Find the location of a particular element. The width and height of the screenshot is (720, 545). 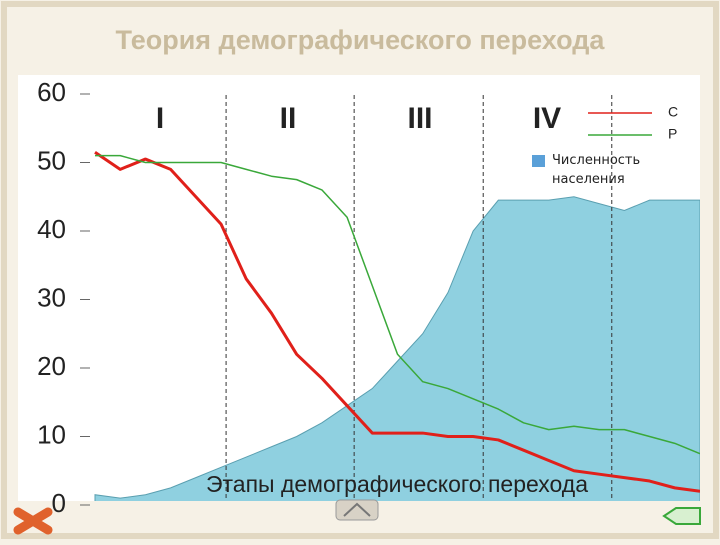

nav-back is located at coordinates (681, 516).